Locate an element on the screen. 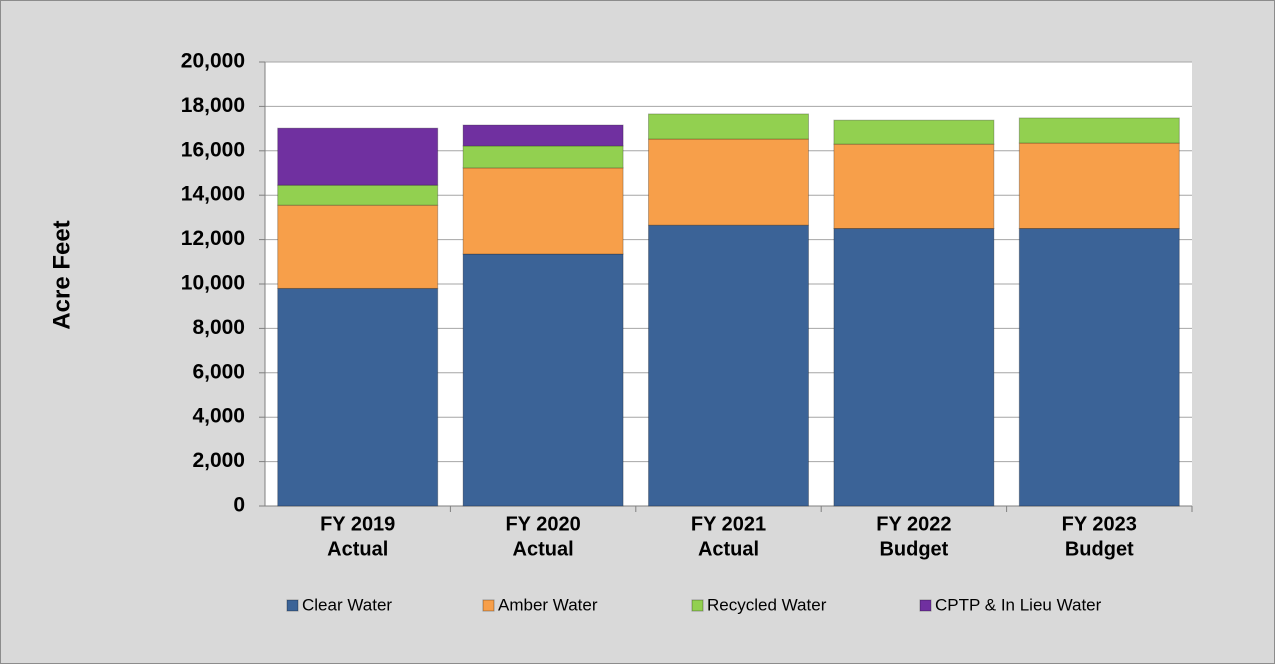 The width and height of the screenshot is (1275, 664). x-tick-label: FY 2022 is located at coordinates (913, 524).